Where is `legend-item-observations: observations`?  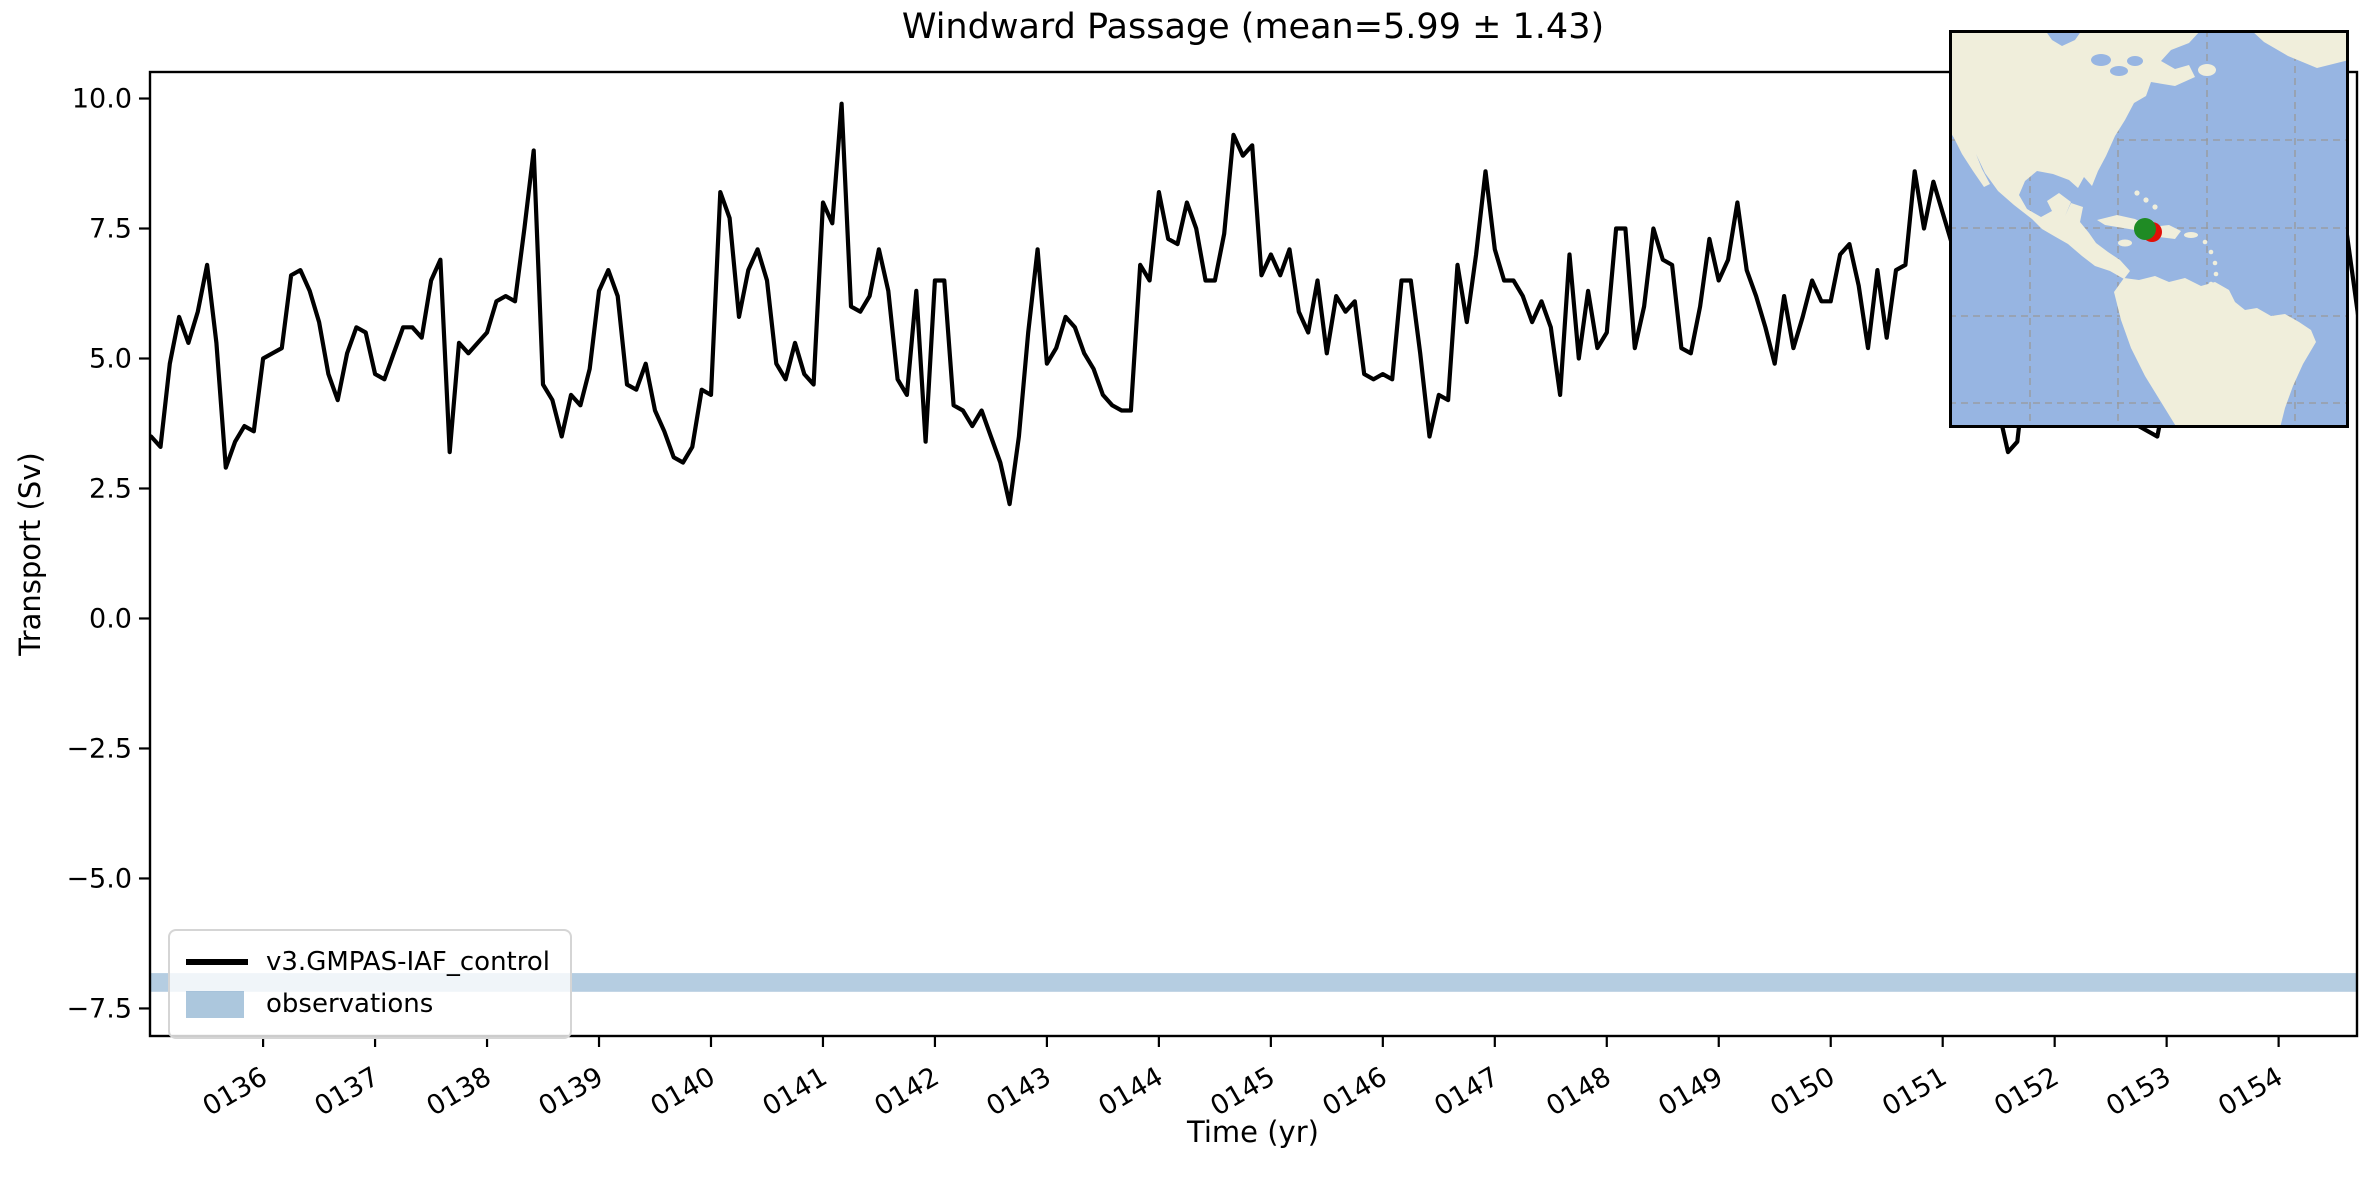
legend-item-observations: observations is located at coordinates (370, 1004).